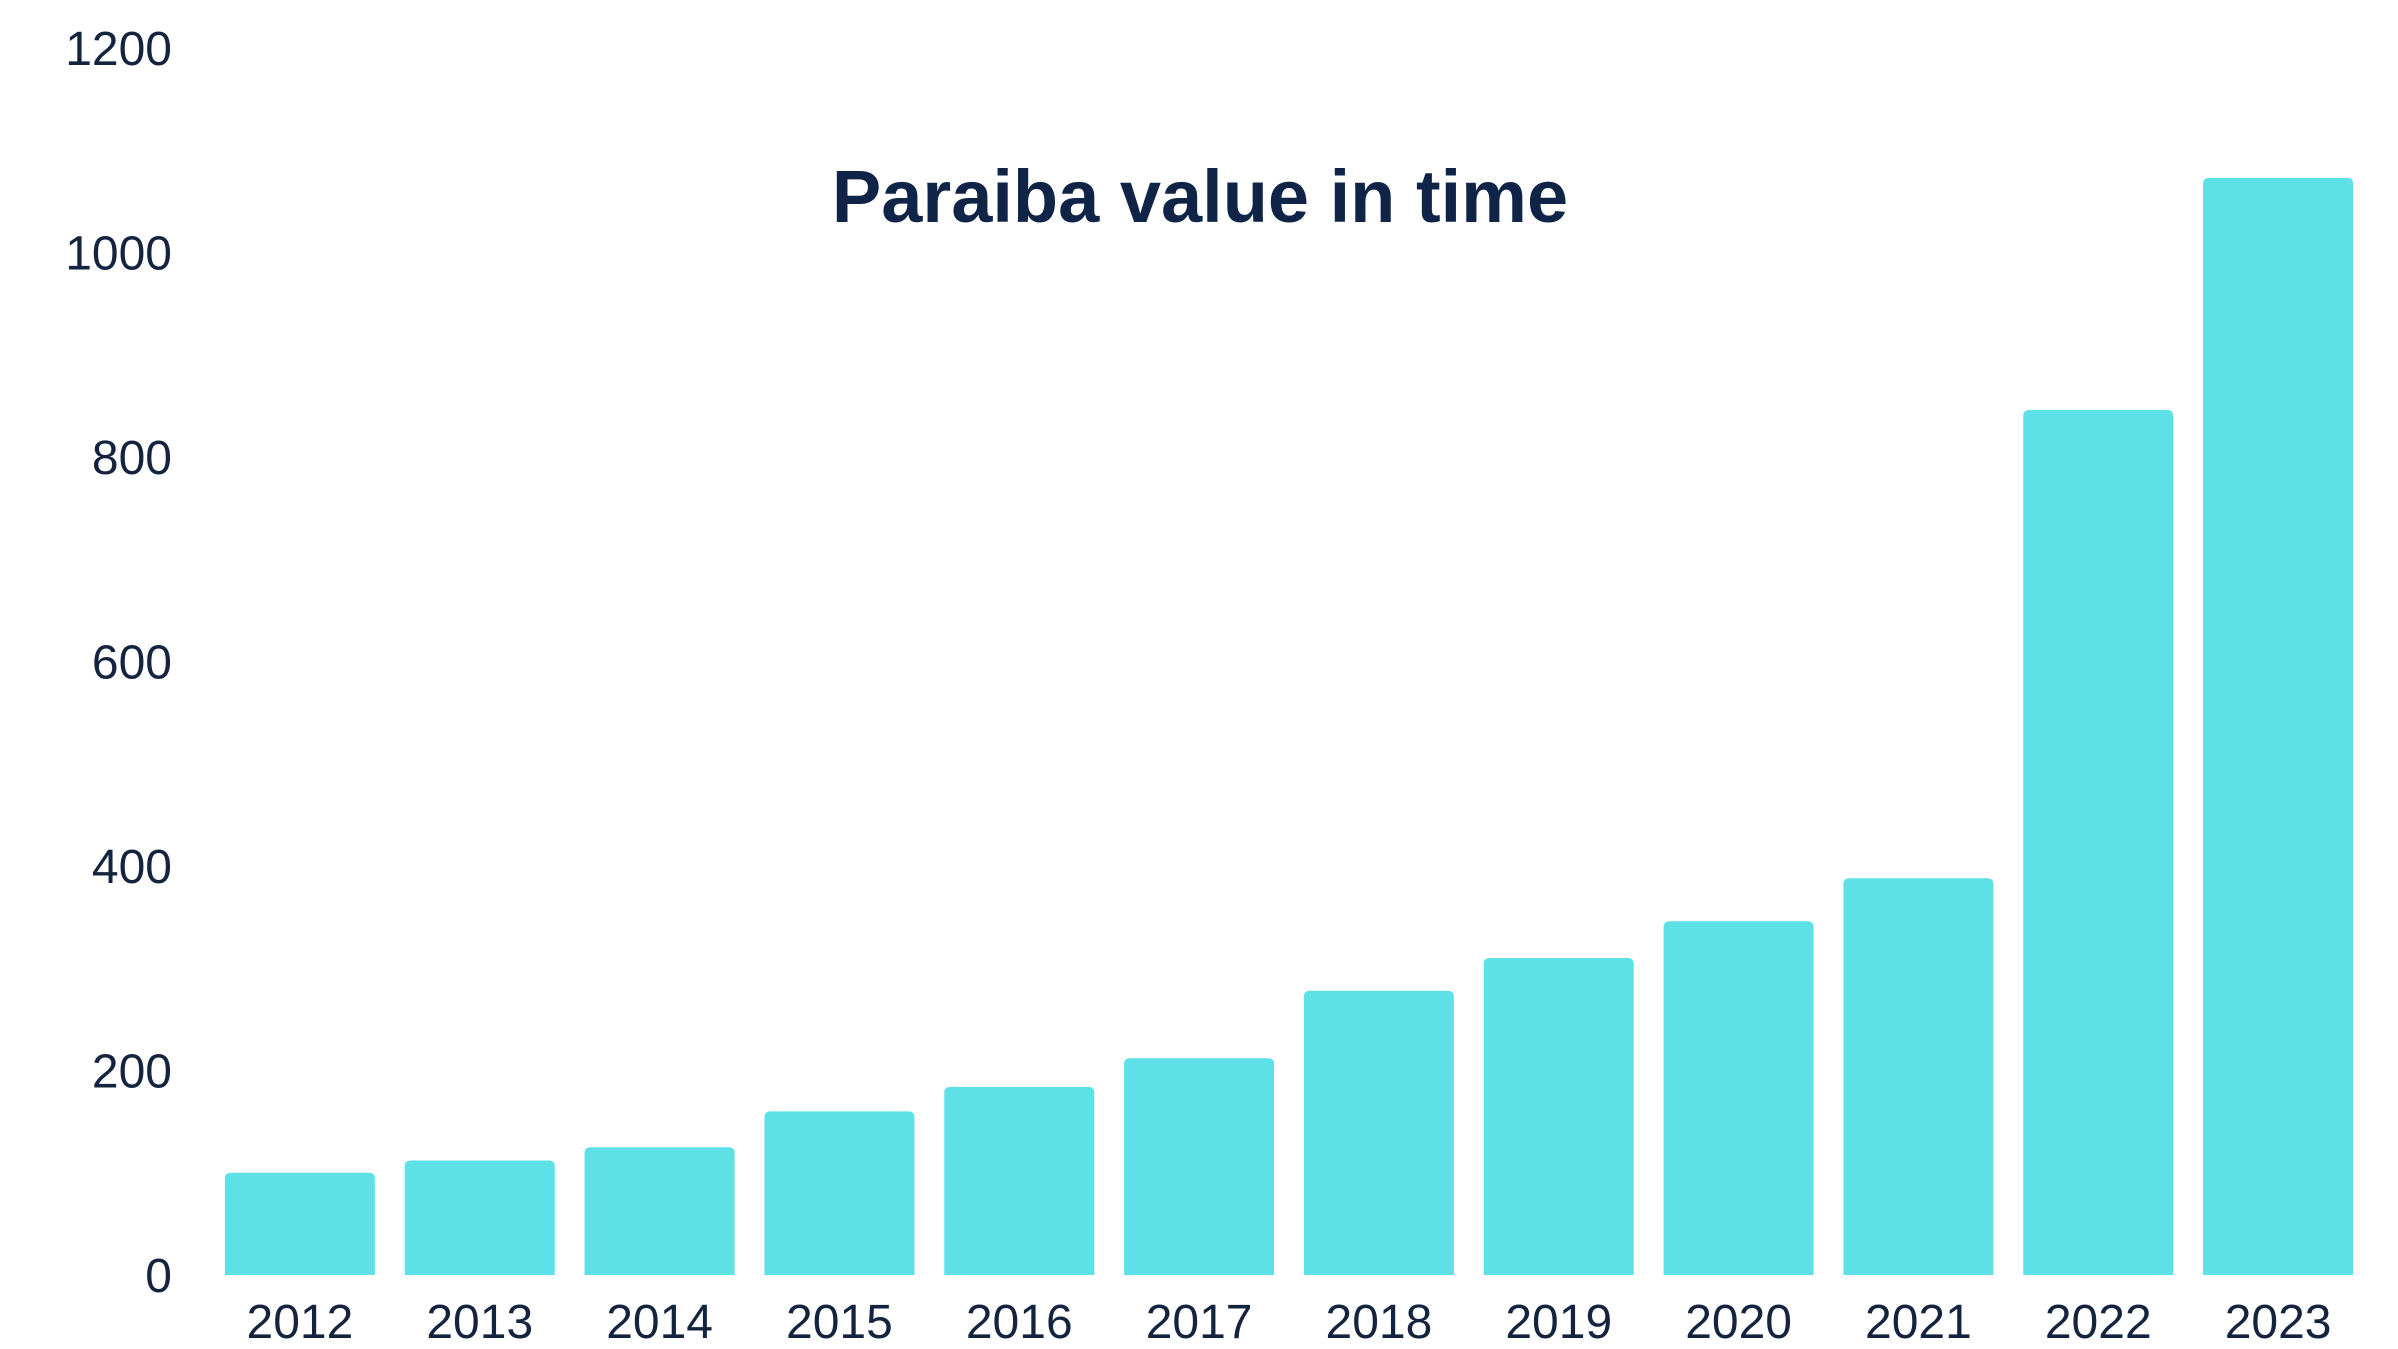  I want to click on y-tick-label: 800, so click(132, 458).